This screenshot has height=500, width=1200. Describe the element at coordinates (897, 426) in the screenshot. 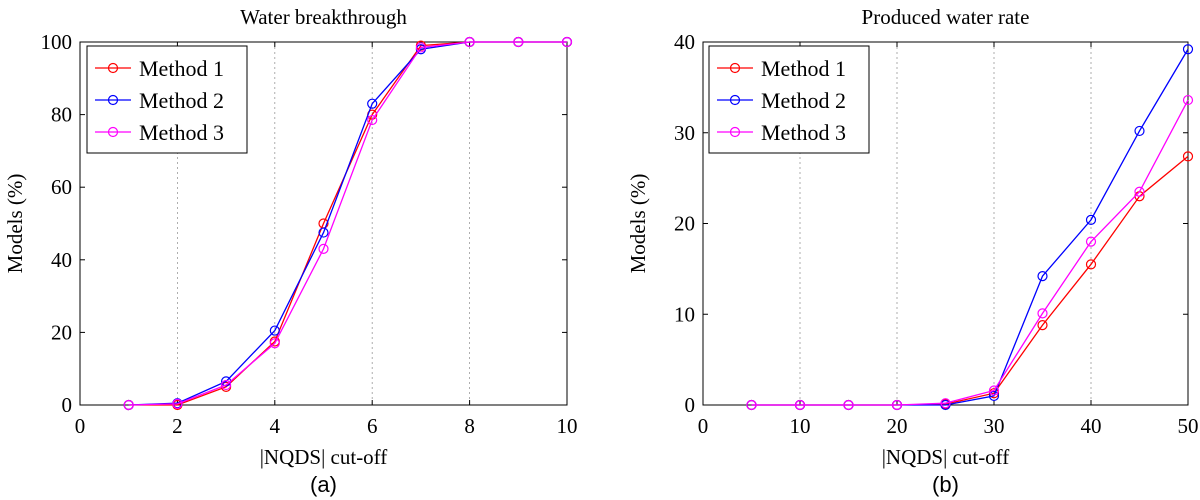

I see `x-tick-label: 20` at that location.